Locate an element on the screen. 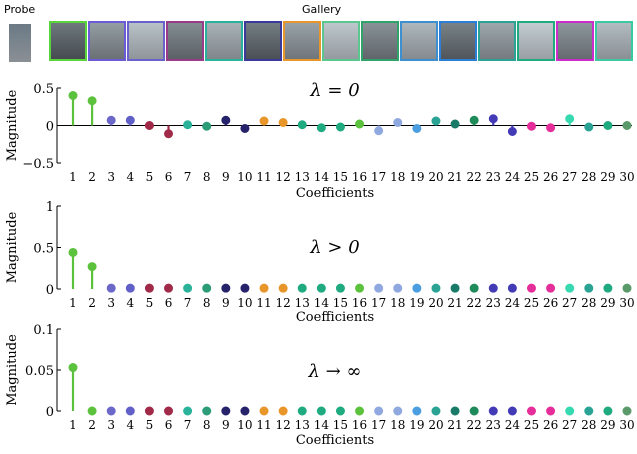  x-tick-label: 30 is located at coordinates (626, 303).